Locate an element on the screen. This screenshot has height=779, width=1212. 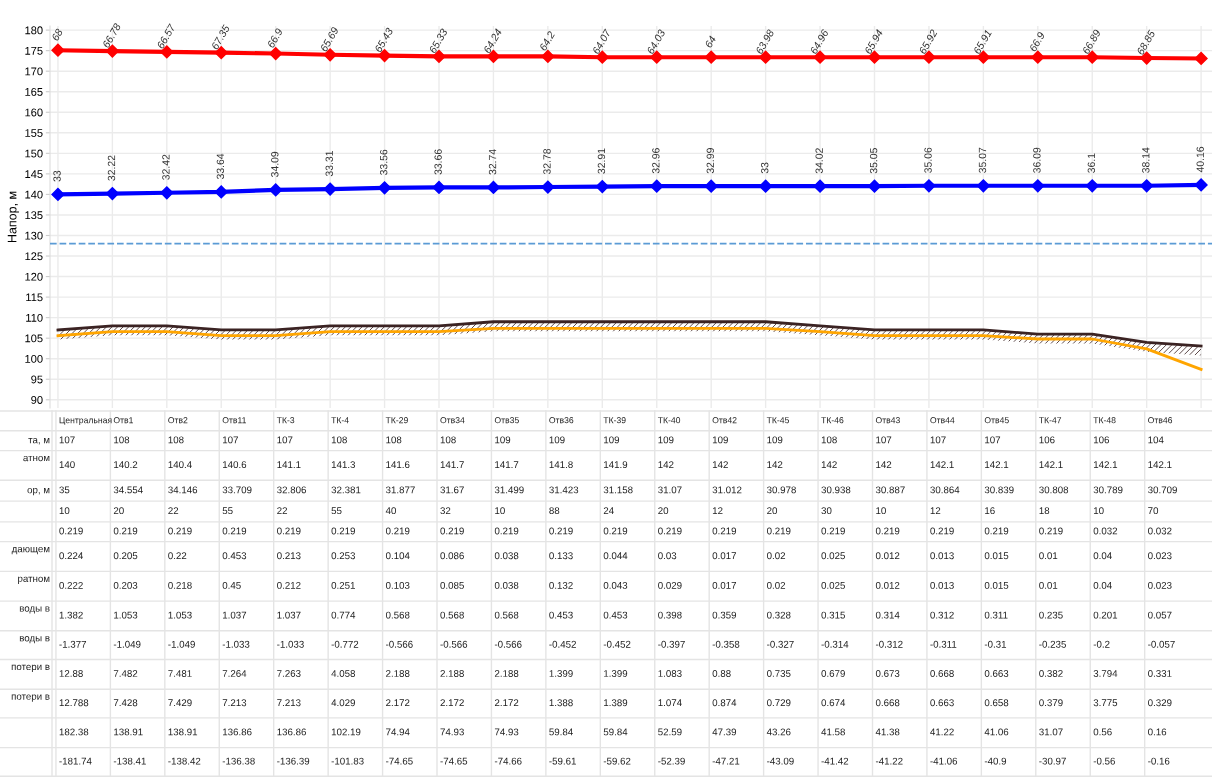
text: 1.074 is located at coordinates (670, 703).